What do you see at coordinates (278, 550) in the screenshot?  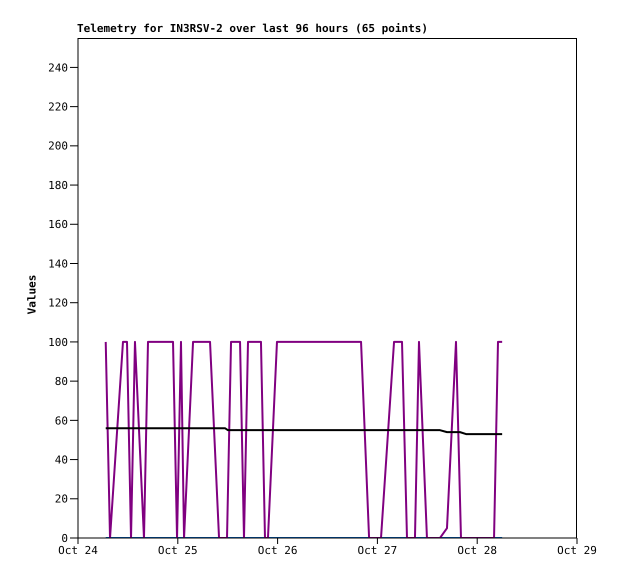 I see `x-tick-label: Oct 26` at bounding box center [278, 550].